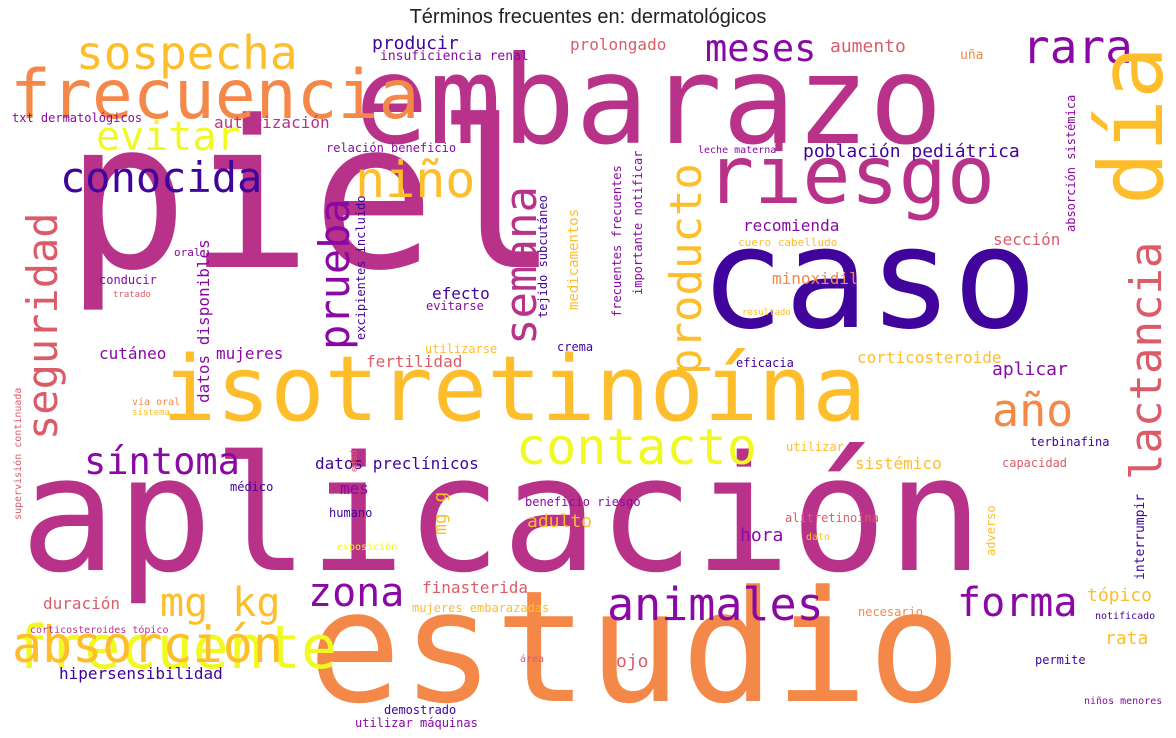  I want to click on cloud-word: área, so click(532, 659).